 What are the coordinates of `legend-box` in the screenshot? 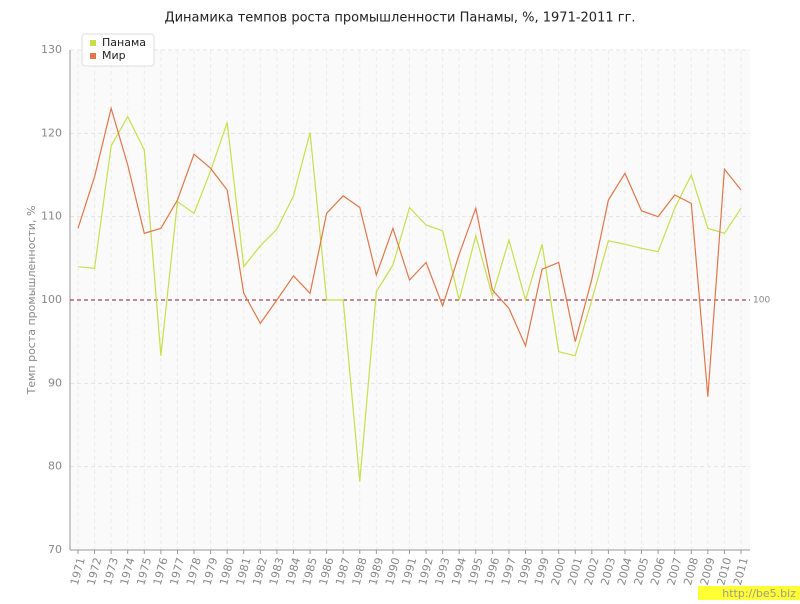 It's located at (118, 50).